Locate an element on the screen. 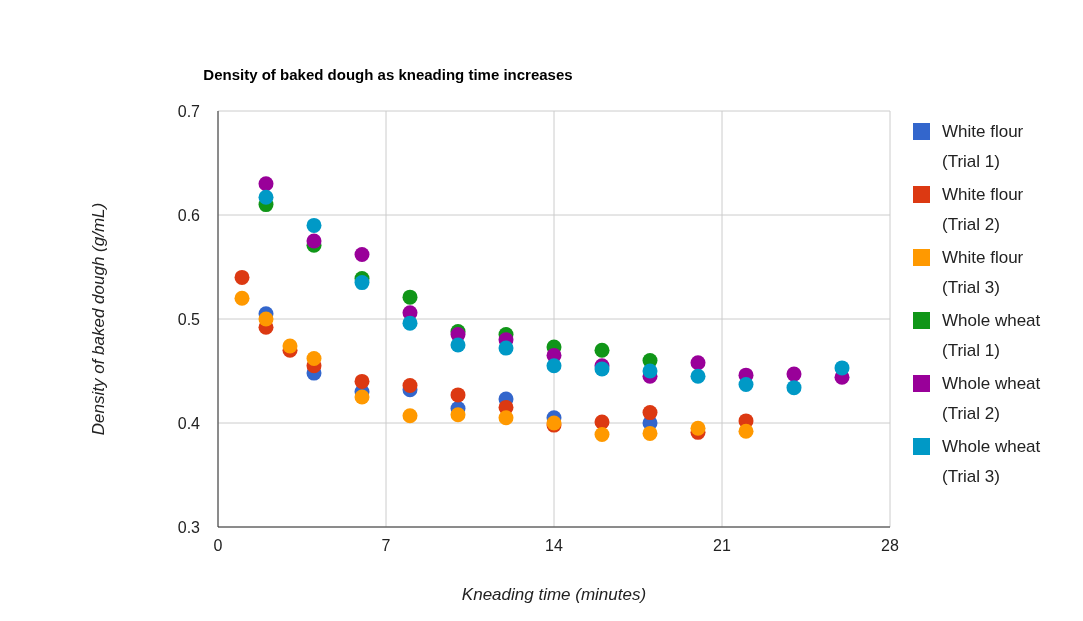 Image resolution: width=1083 pixels, height=621 pixels. legend-label: Whole wheat (Trial 2) is located at coordinates (991, 398).